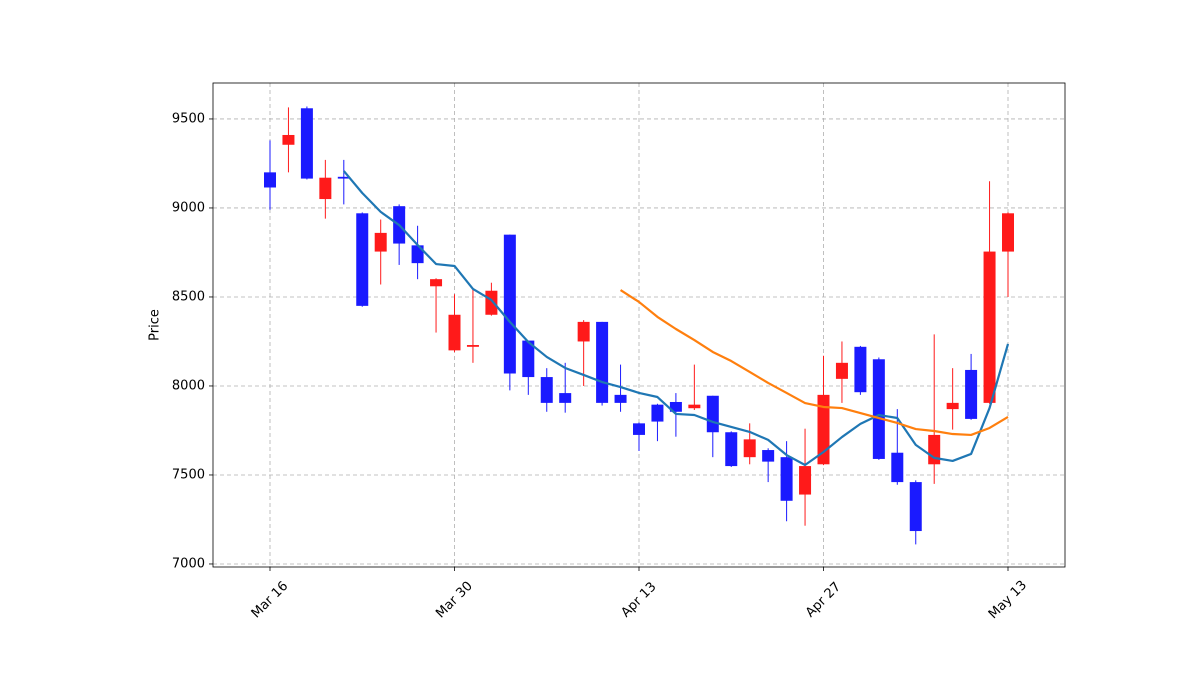 This screenshot has height=690, width=1182. Describe the element at coordinates (188, 118) in the screenshot. I see `y-tick-label: 9500` at that location.